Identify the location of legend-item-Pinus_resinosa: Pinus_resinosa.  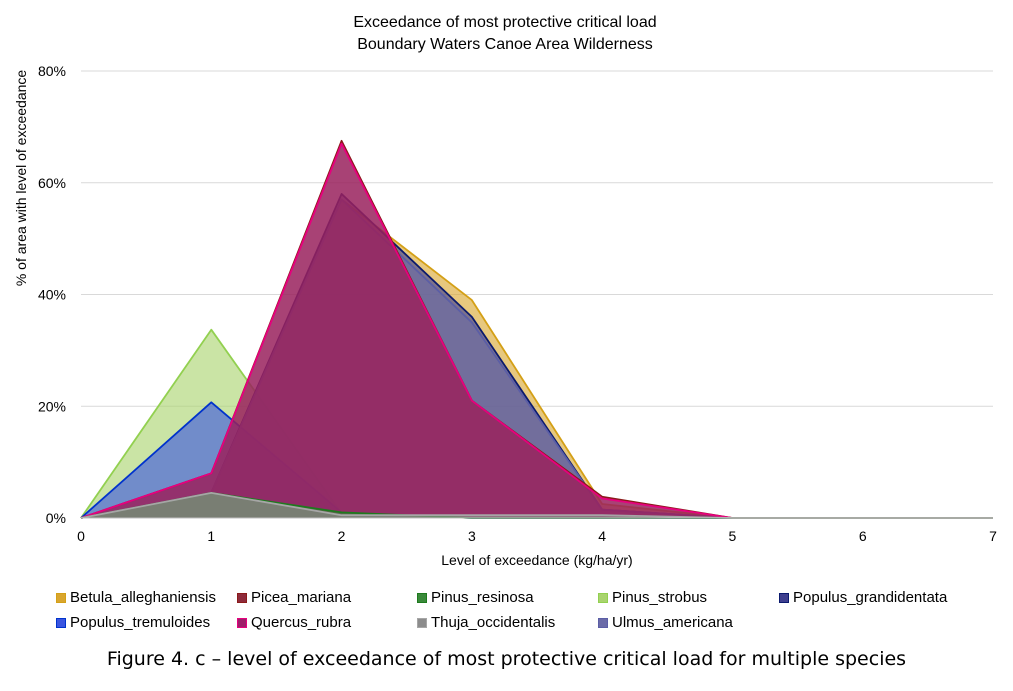
(475, 597).